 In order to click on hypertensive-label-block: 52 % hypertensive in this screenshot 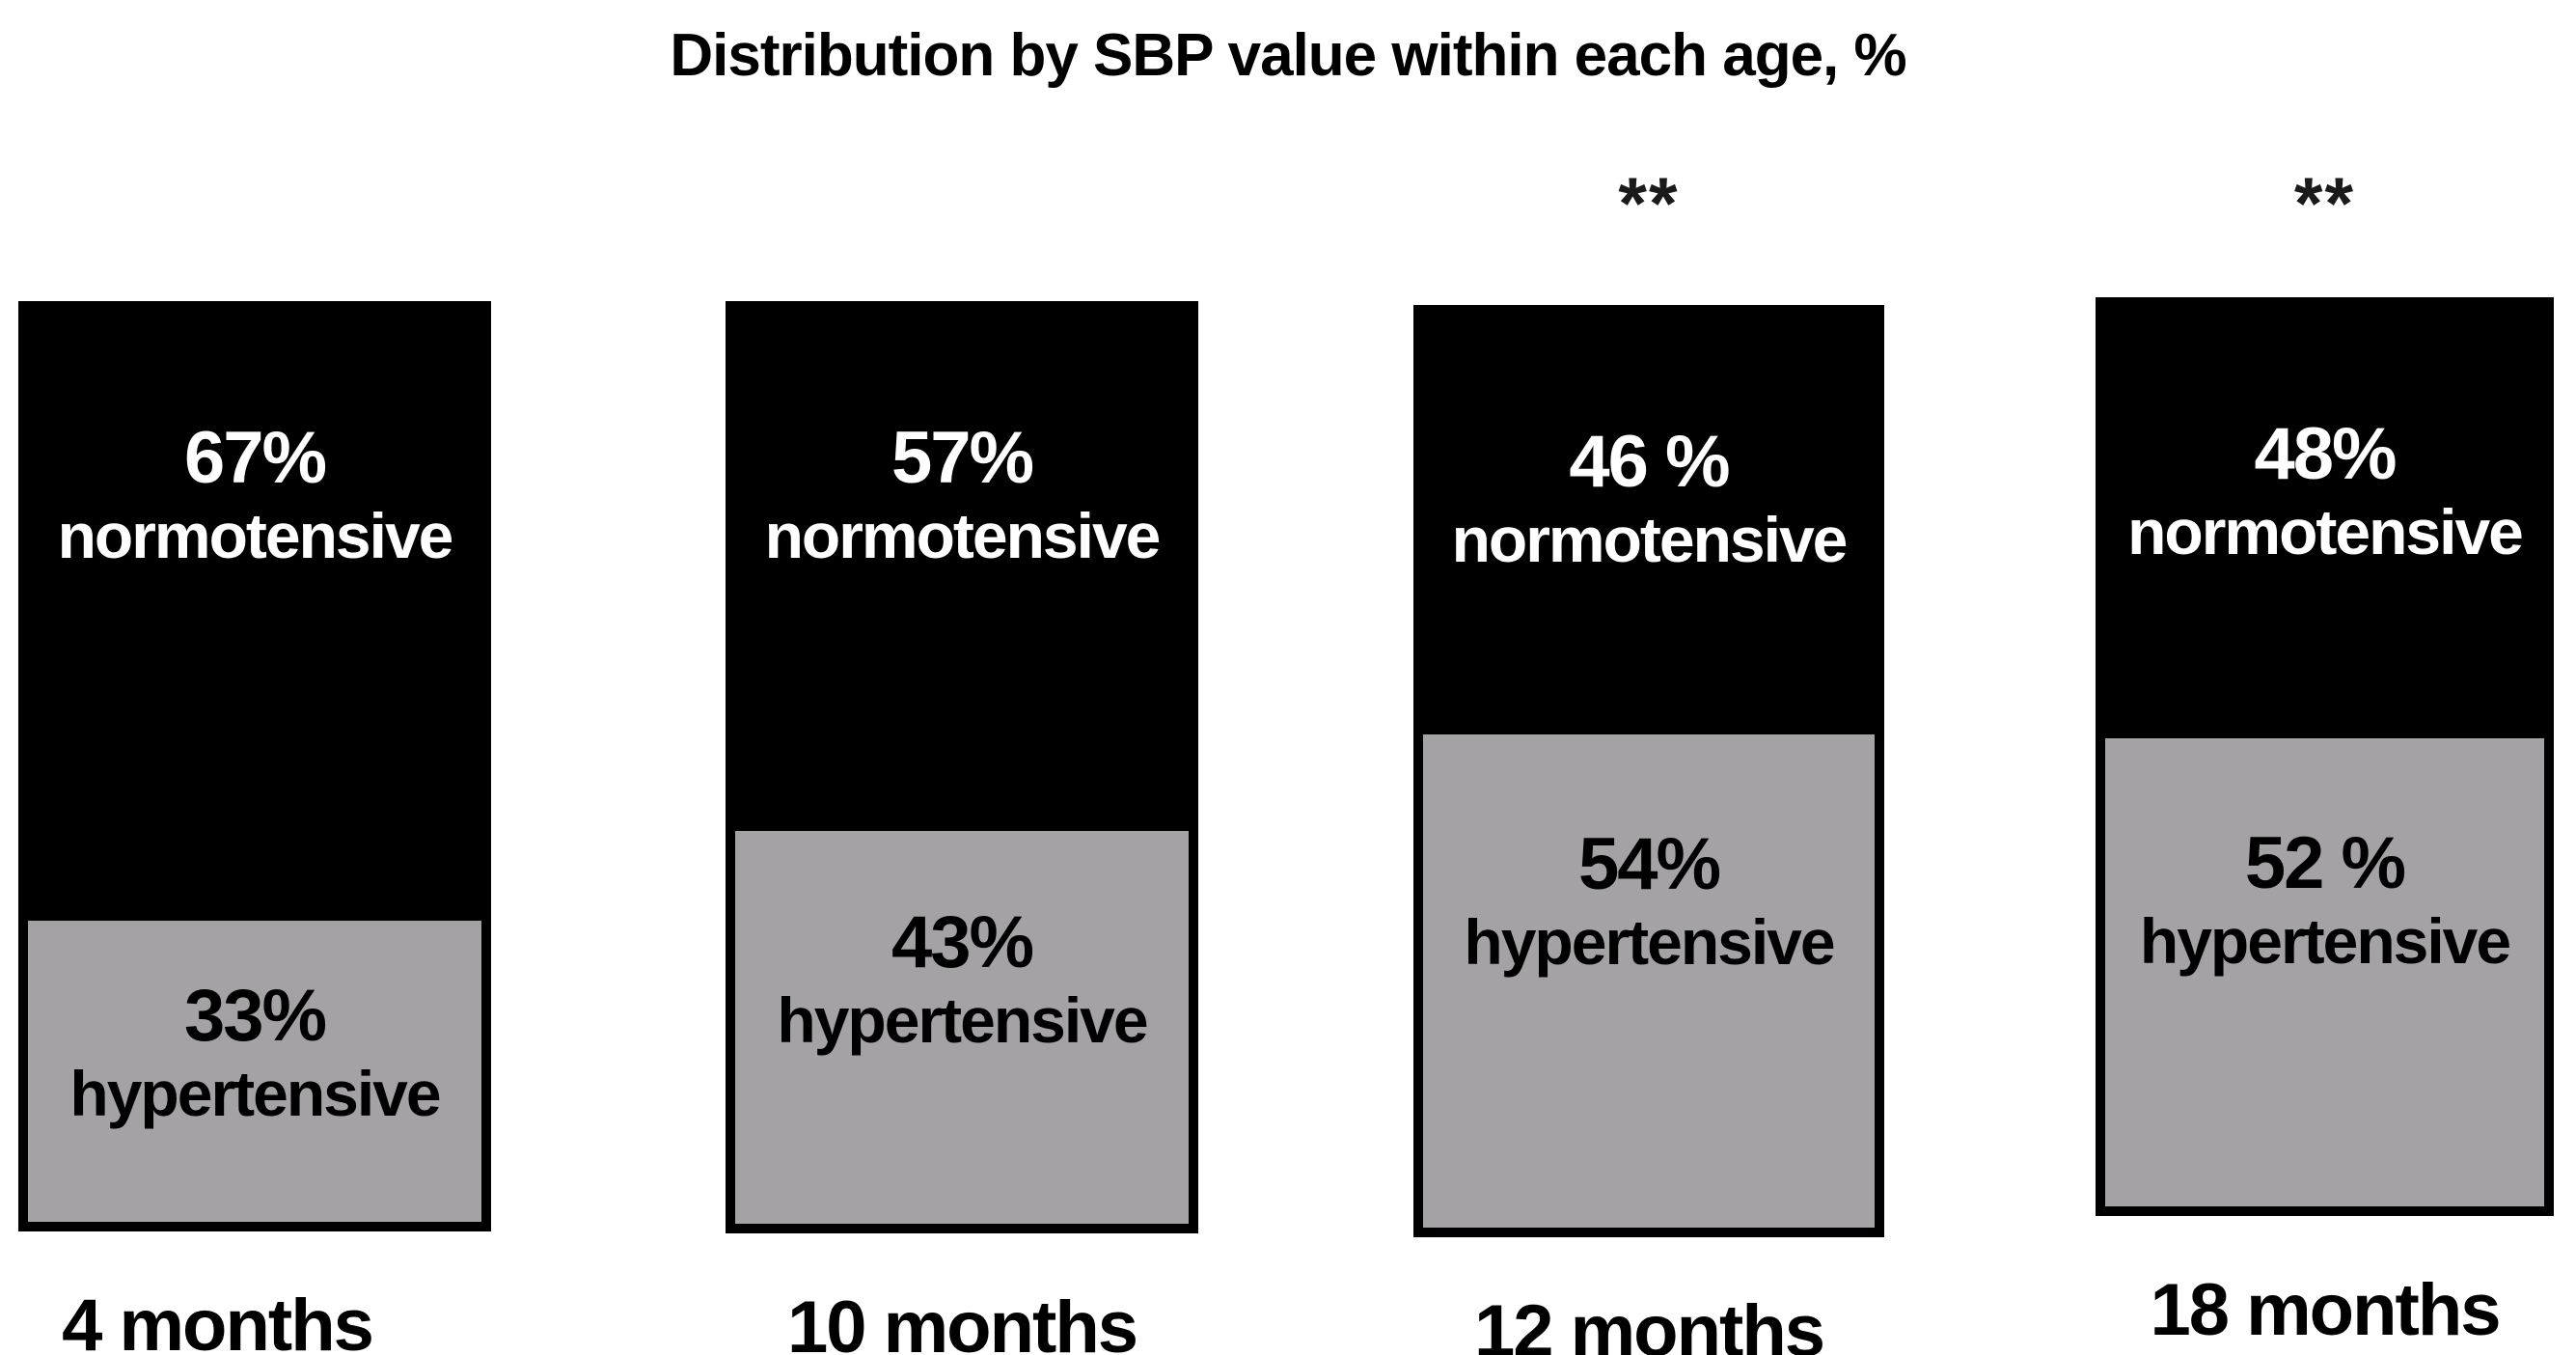, I will do `click(2325, 901)`.